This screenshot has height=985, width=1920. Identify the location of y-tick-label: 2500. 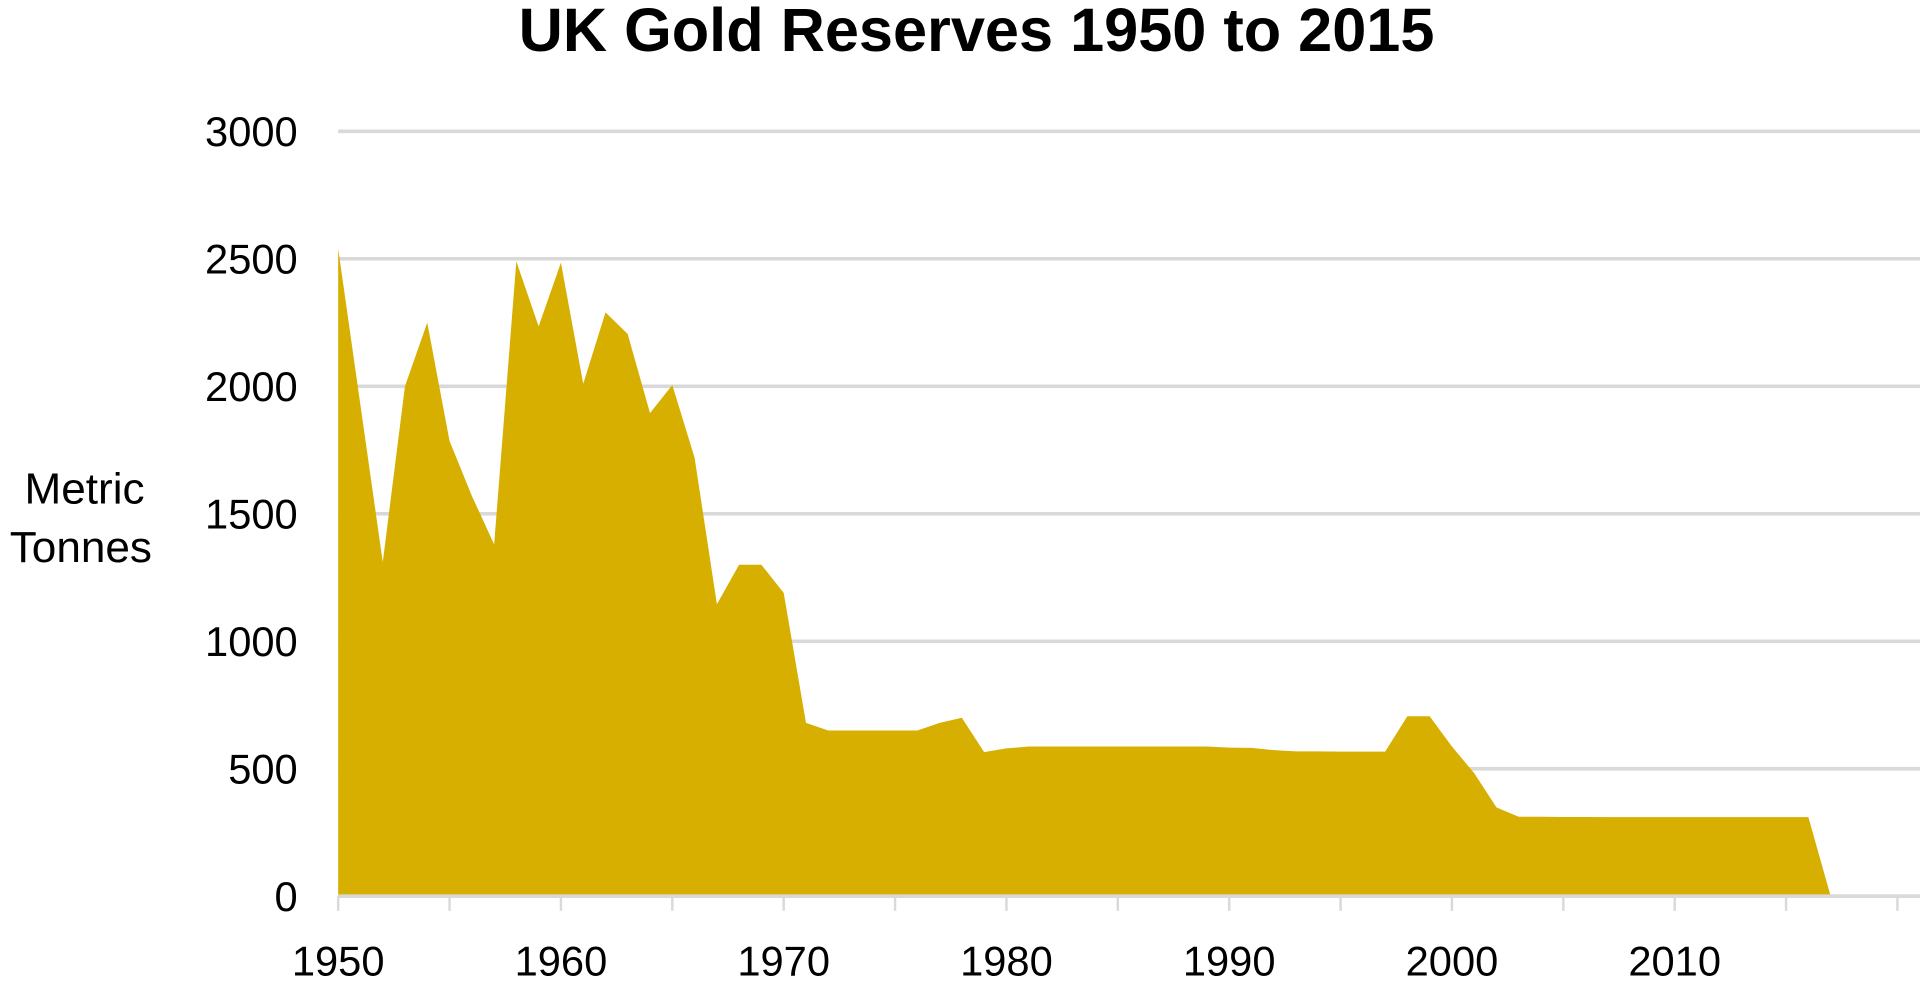
(251, 259).